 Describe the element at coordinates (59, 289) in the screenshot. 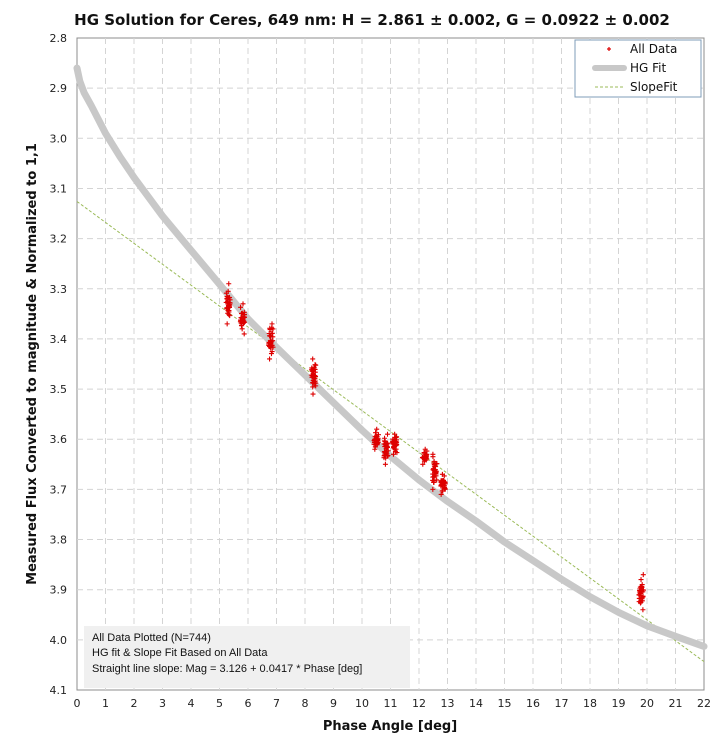

I see `y-tick-label: 3.3` at that location.